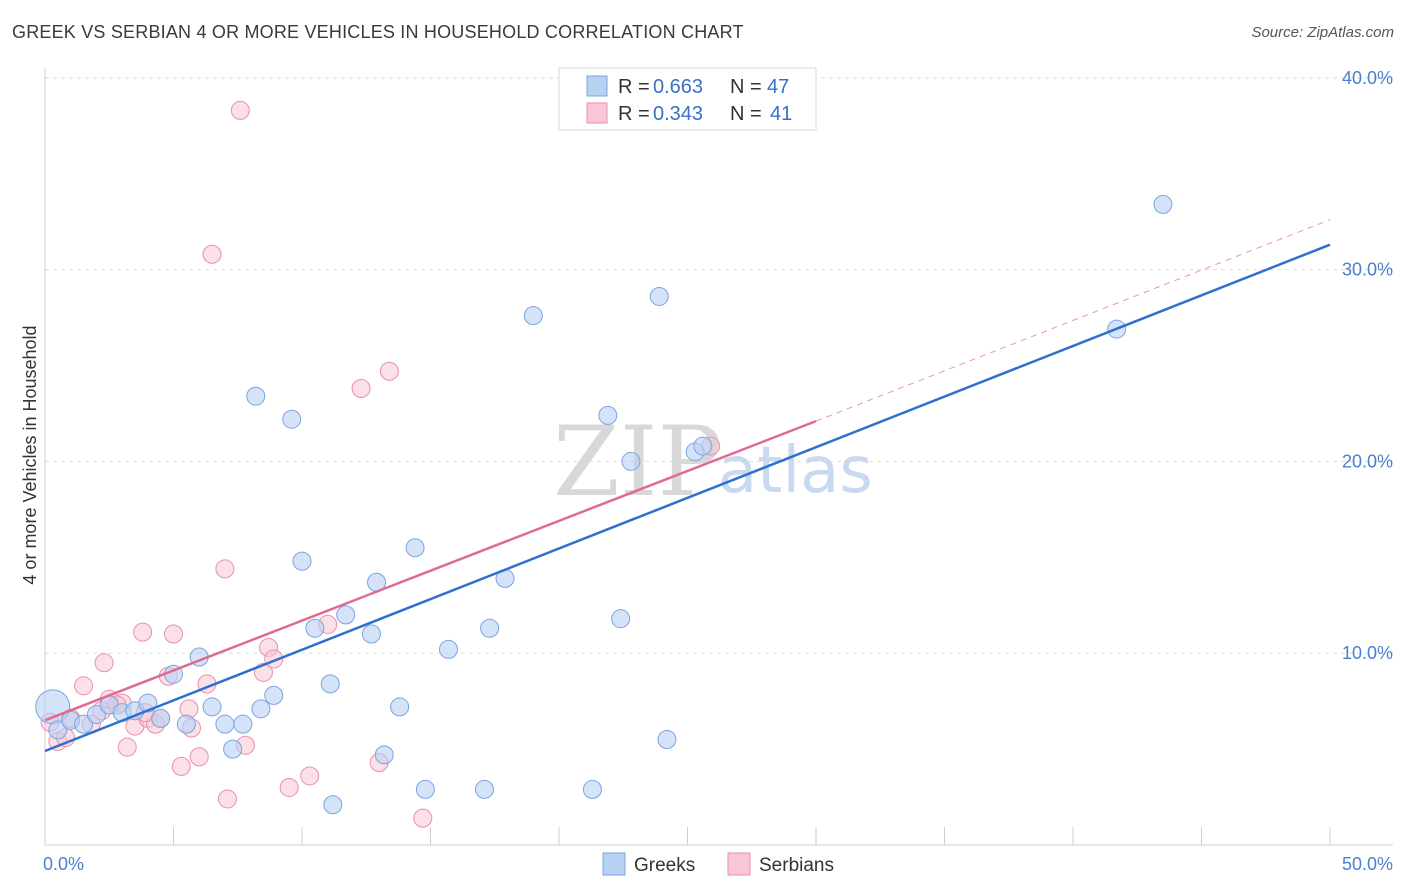 Image resolution: width=1406 pixels, height=892 pixels. What do you see at coordinates (1322, 32) in the screenshot?
I see `source-credit: Source: ZipAtlas.com` at bounding box center [1322, 32].